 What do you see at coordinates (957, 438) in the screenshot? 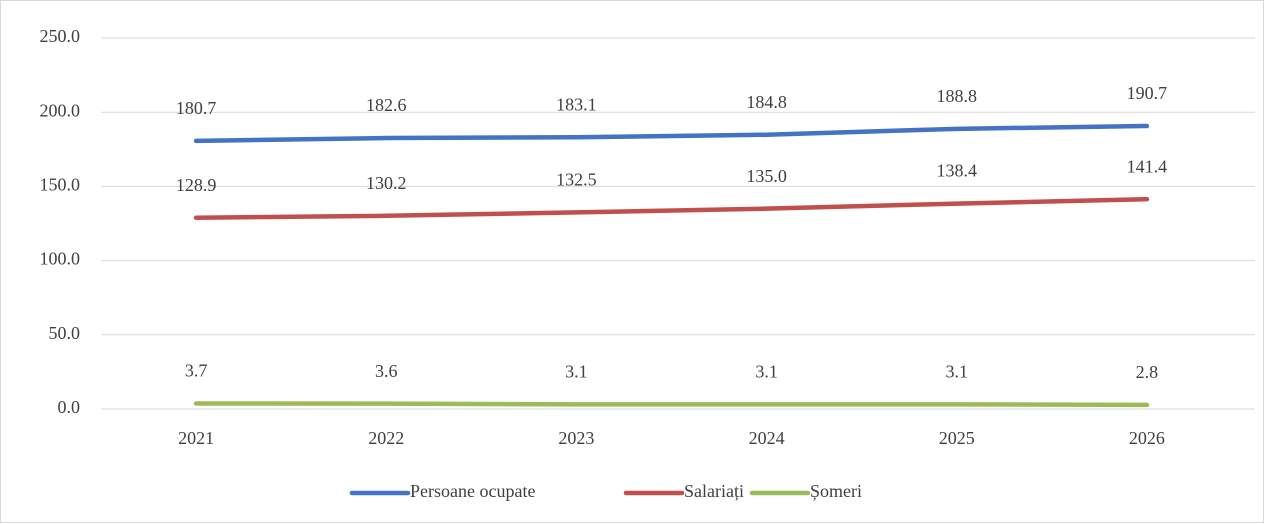
I see `x-tick-label: 2025` at bounding box center [957, 438].